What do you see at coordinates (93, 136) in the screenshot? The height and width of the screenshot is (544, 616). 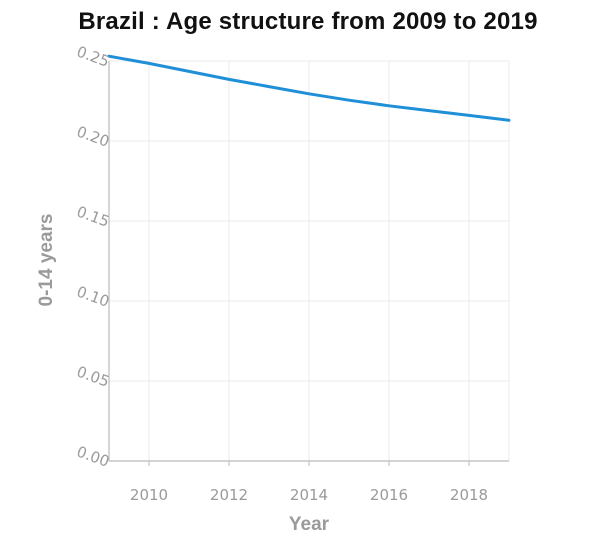 I see `y-tick-label: 0.20` at bounding box center [93, 136].